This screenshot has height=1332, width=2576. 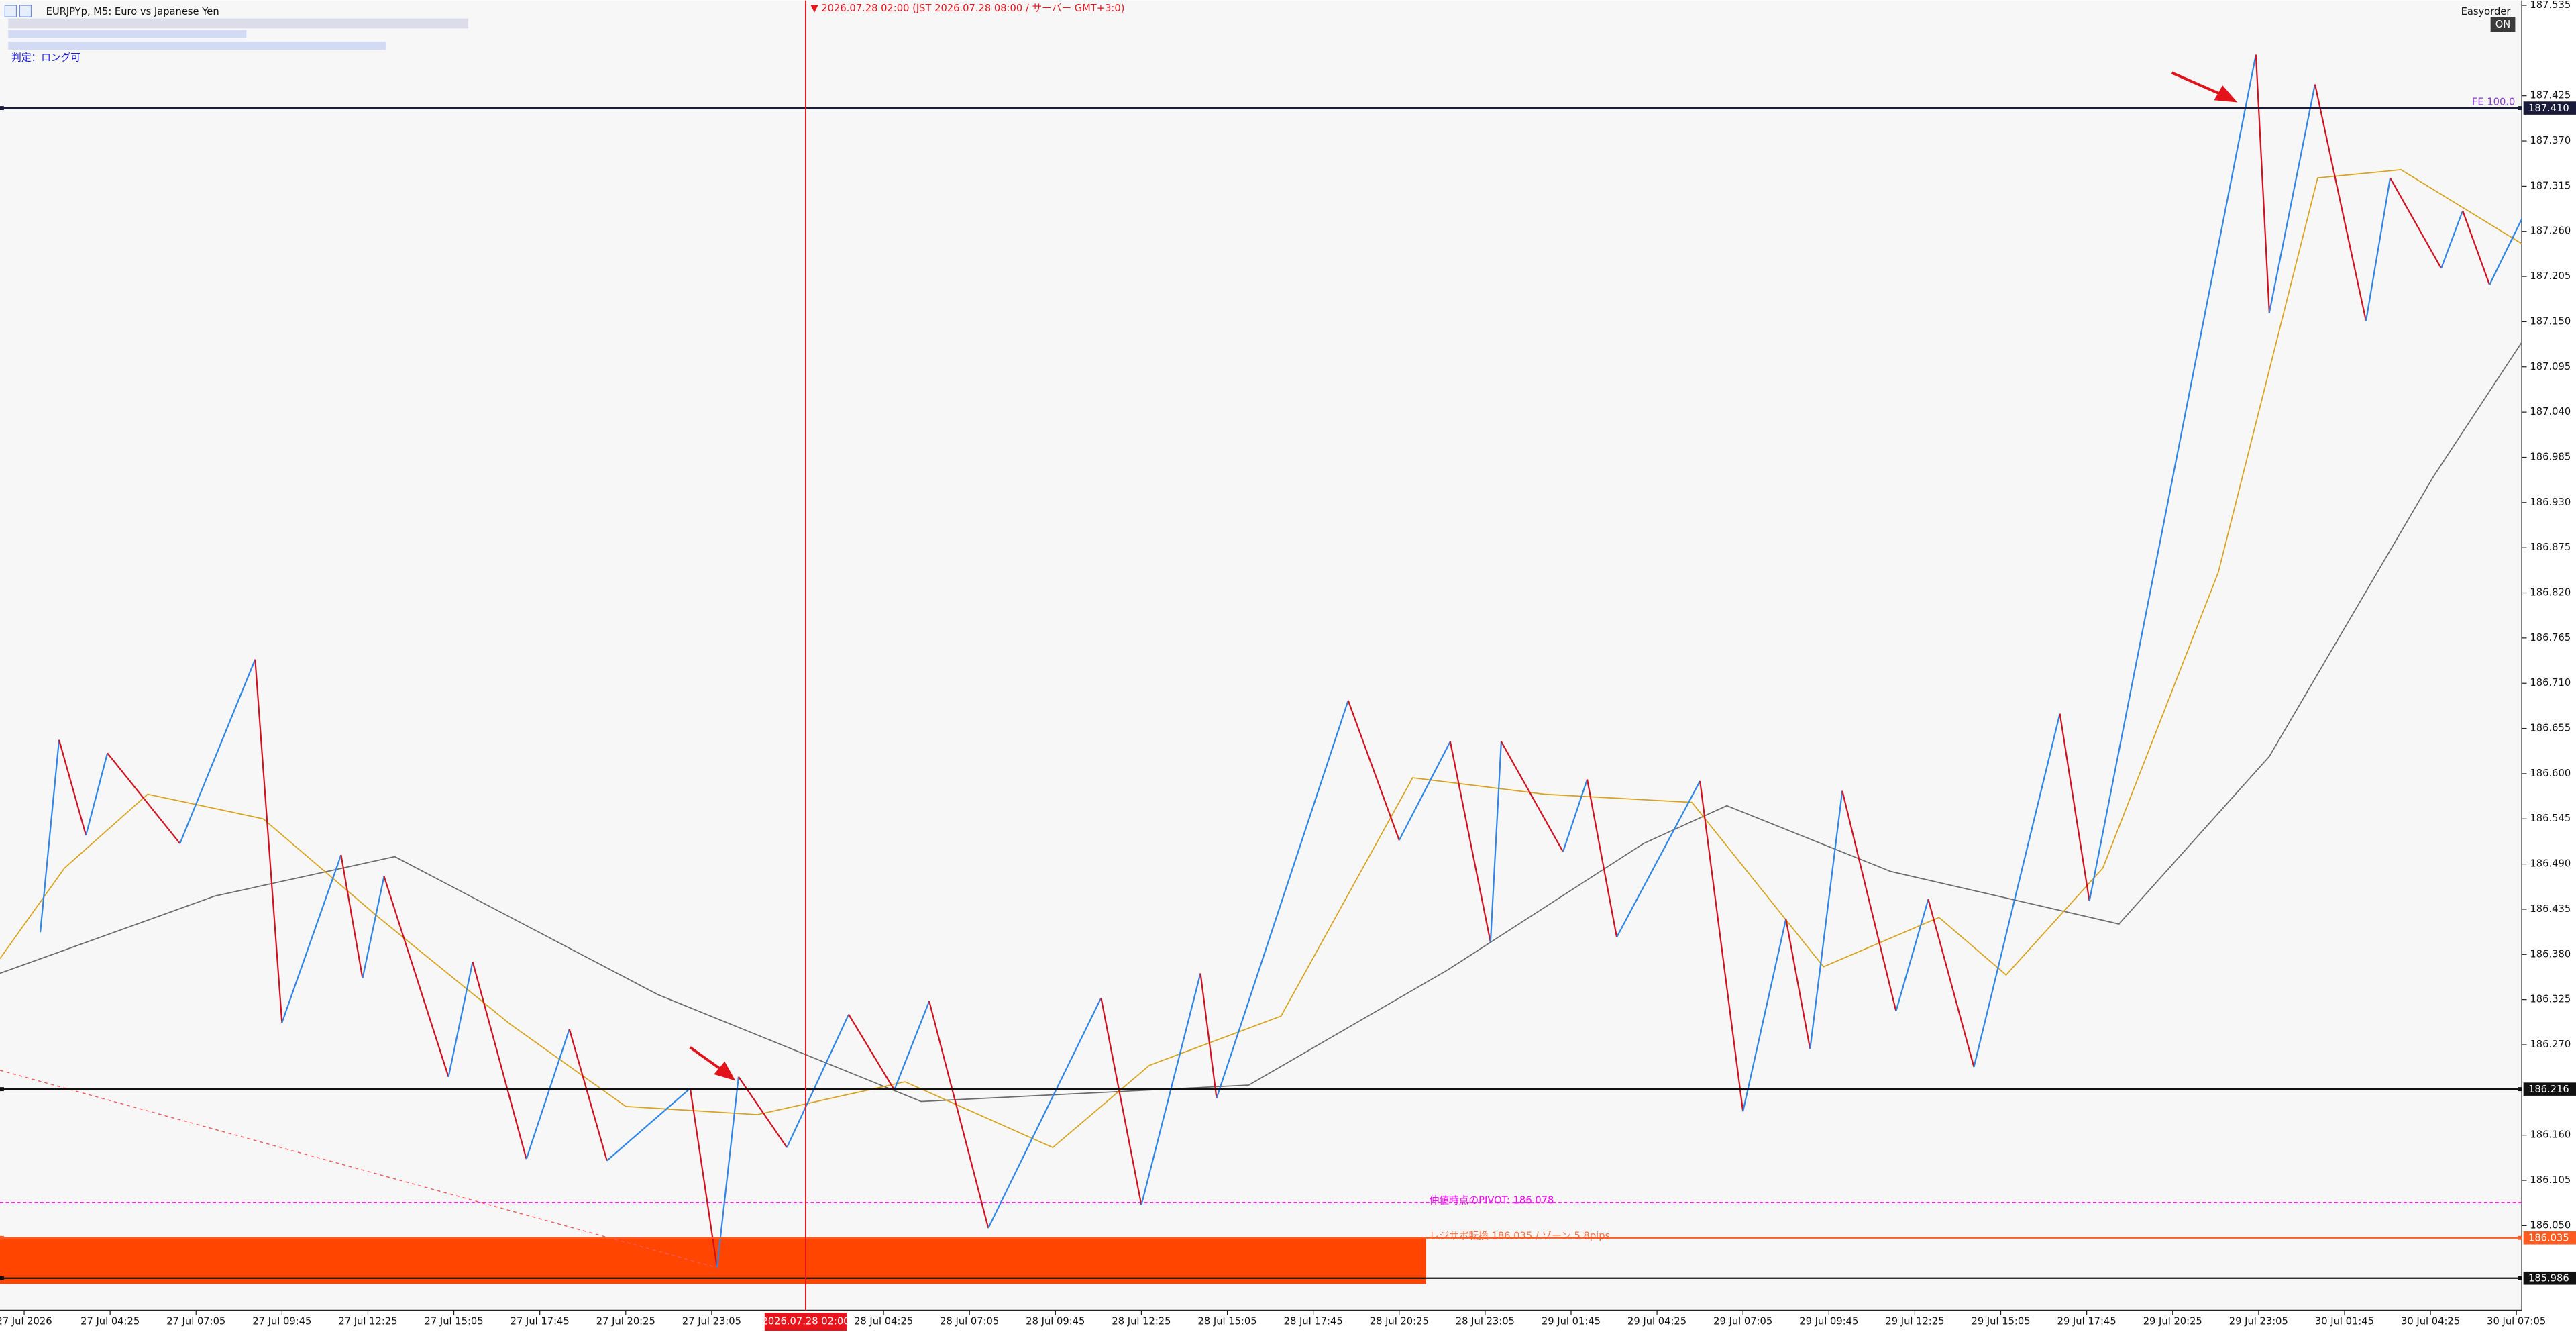 What do you see at coordinates (1742, 1321) in the screenshot?
I see `x-tick-label: 29 Jul 07:05` at bounding box center [1742, 1321].